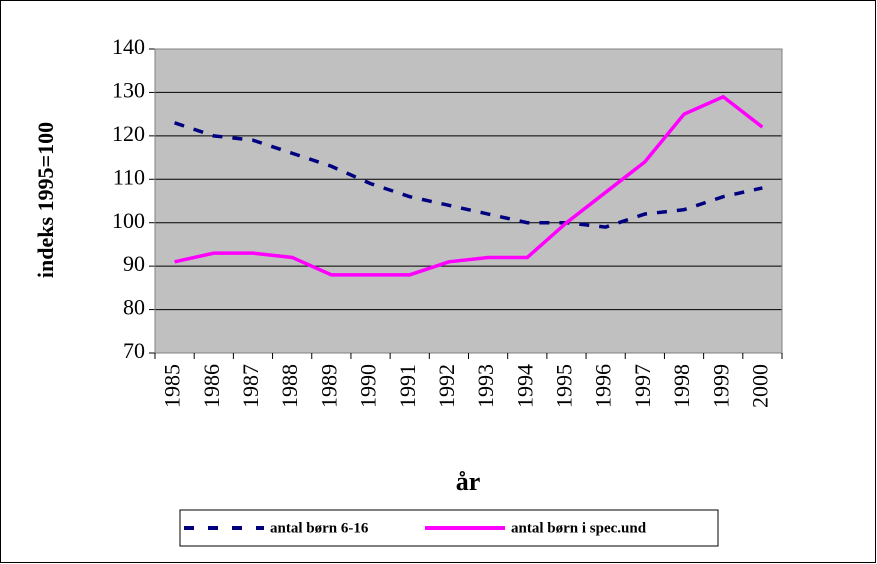 This screenshot has height=564, width=877. What do you see at coordinates (446, 386) in the screenshot?
I see `x-tick-label: 1992` at bounding box center [446, 386].